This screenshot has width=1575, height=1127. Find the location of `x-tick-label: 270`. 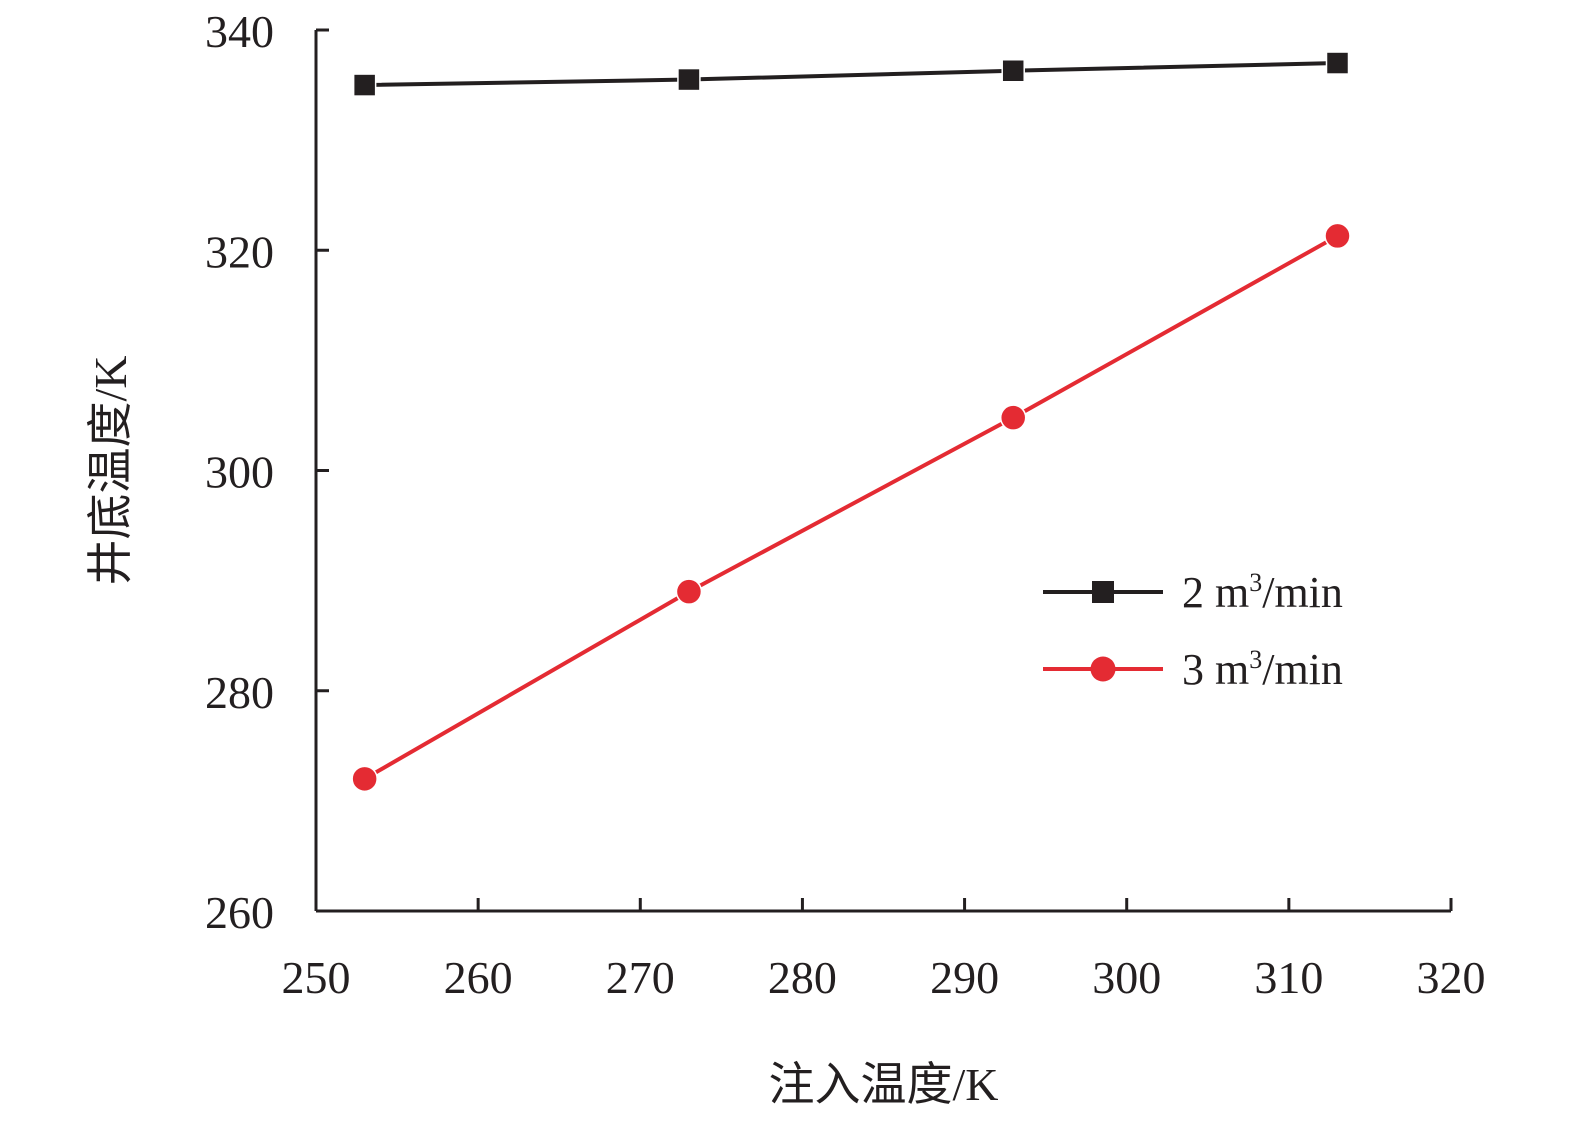

x-tick-label: 270 is located at coordinates (640, 977).